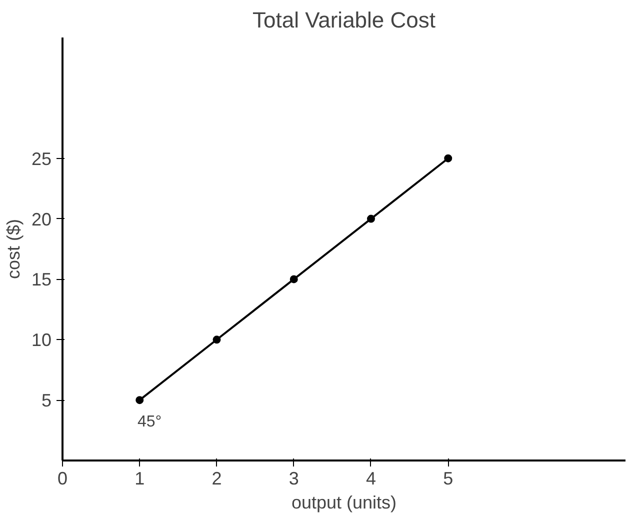 Image resolution: width=640 pixels, height=528 pixels. What do you see at coordinates (448, 478) in the screenshot?
I see `x-tick-label: 5` at bounding box center [448, 478].